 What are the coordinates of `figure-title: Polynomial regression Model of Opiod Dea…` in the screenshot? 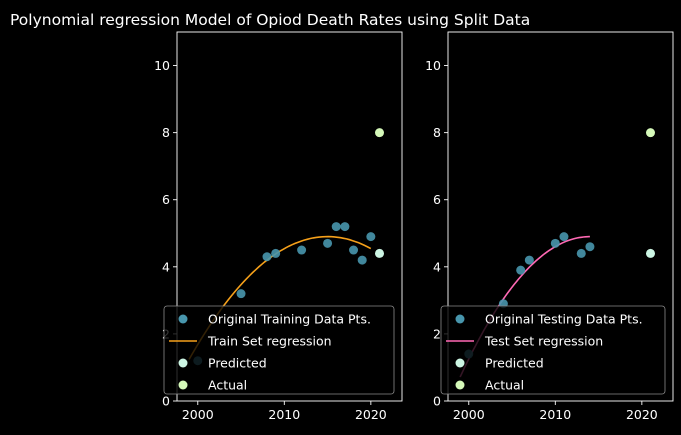 It's located at (270, 20).